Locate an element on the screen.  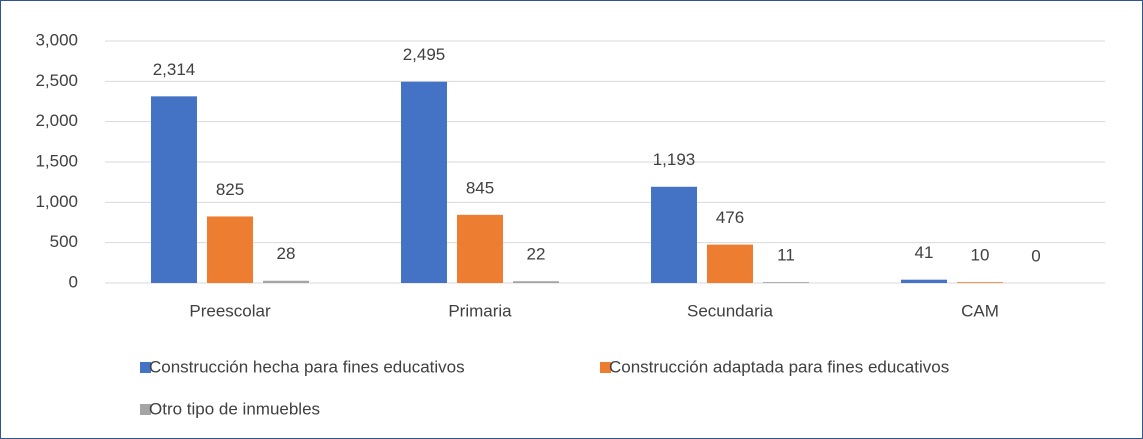
value-label: 11 is located at coordinates (786, 255).